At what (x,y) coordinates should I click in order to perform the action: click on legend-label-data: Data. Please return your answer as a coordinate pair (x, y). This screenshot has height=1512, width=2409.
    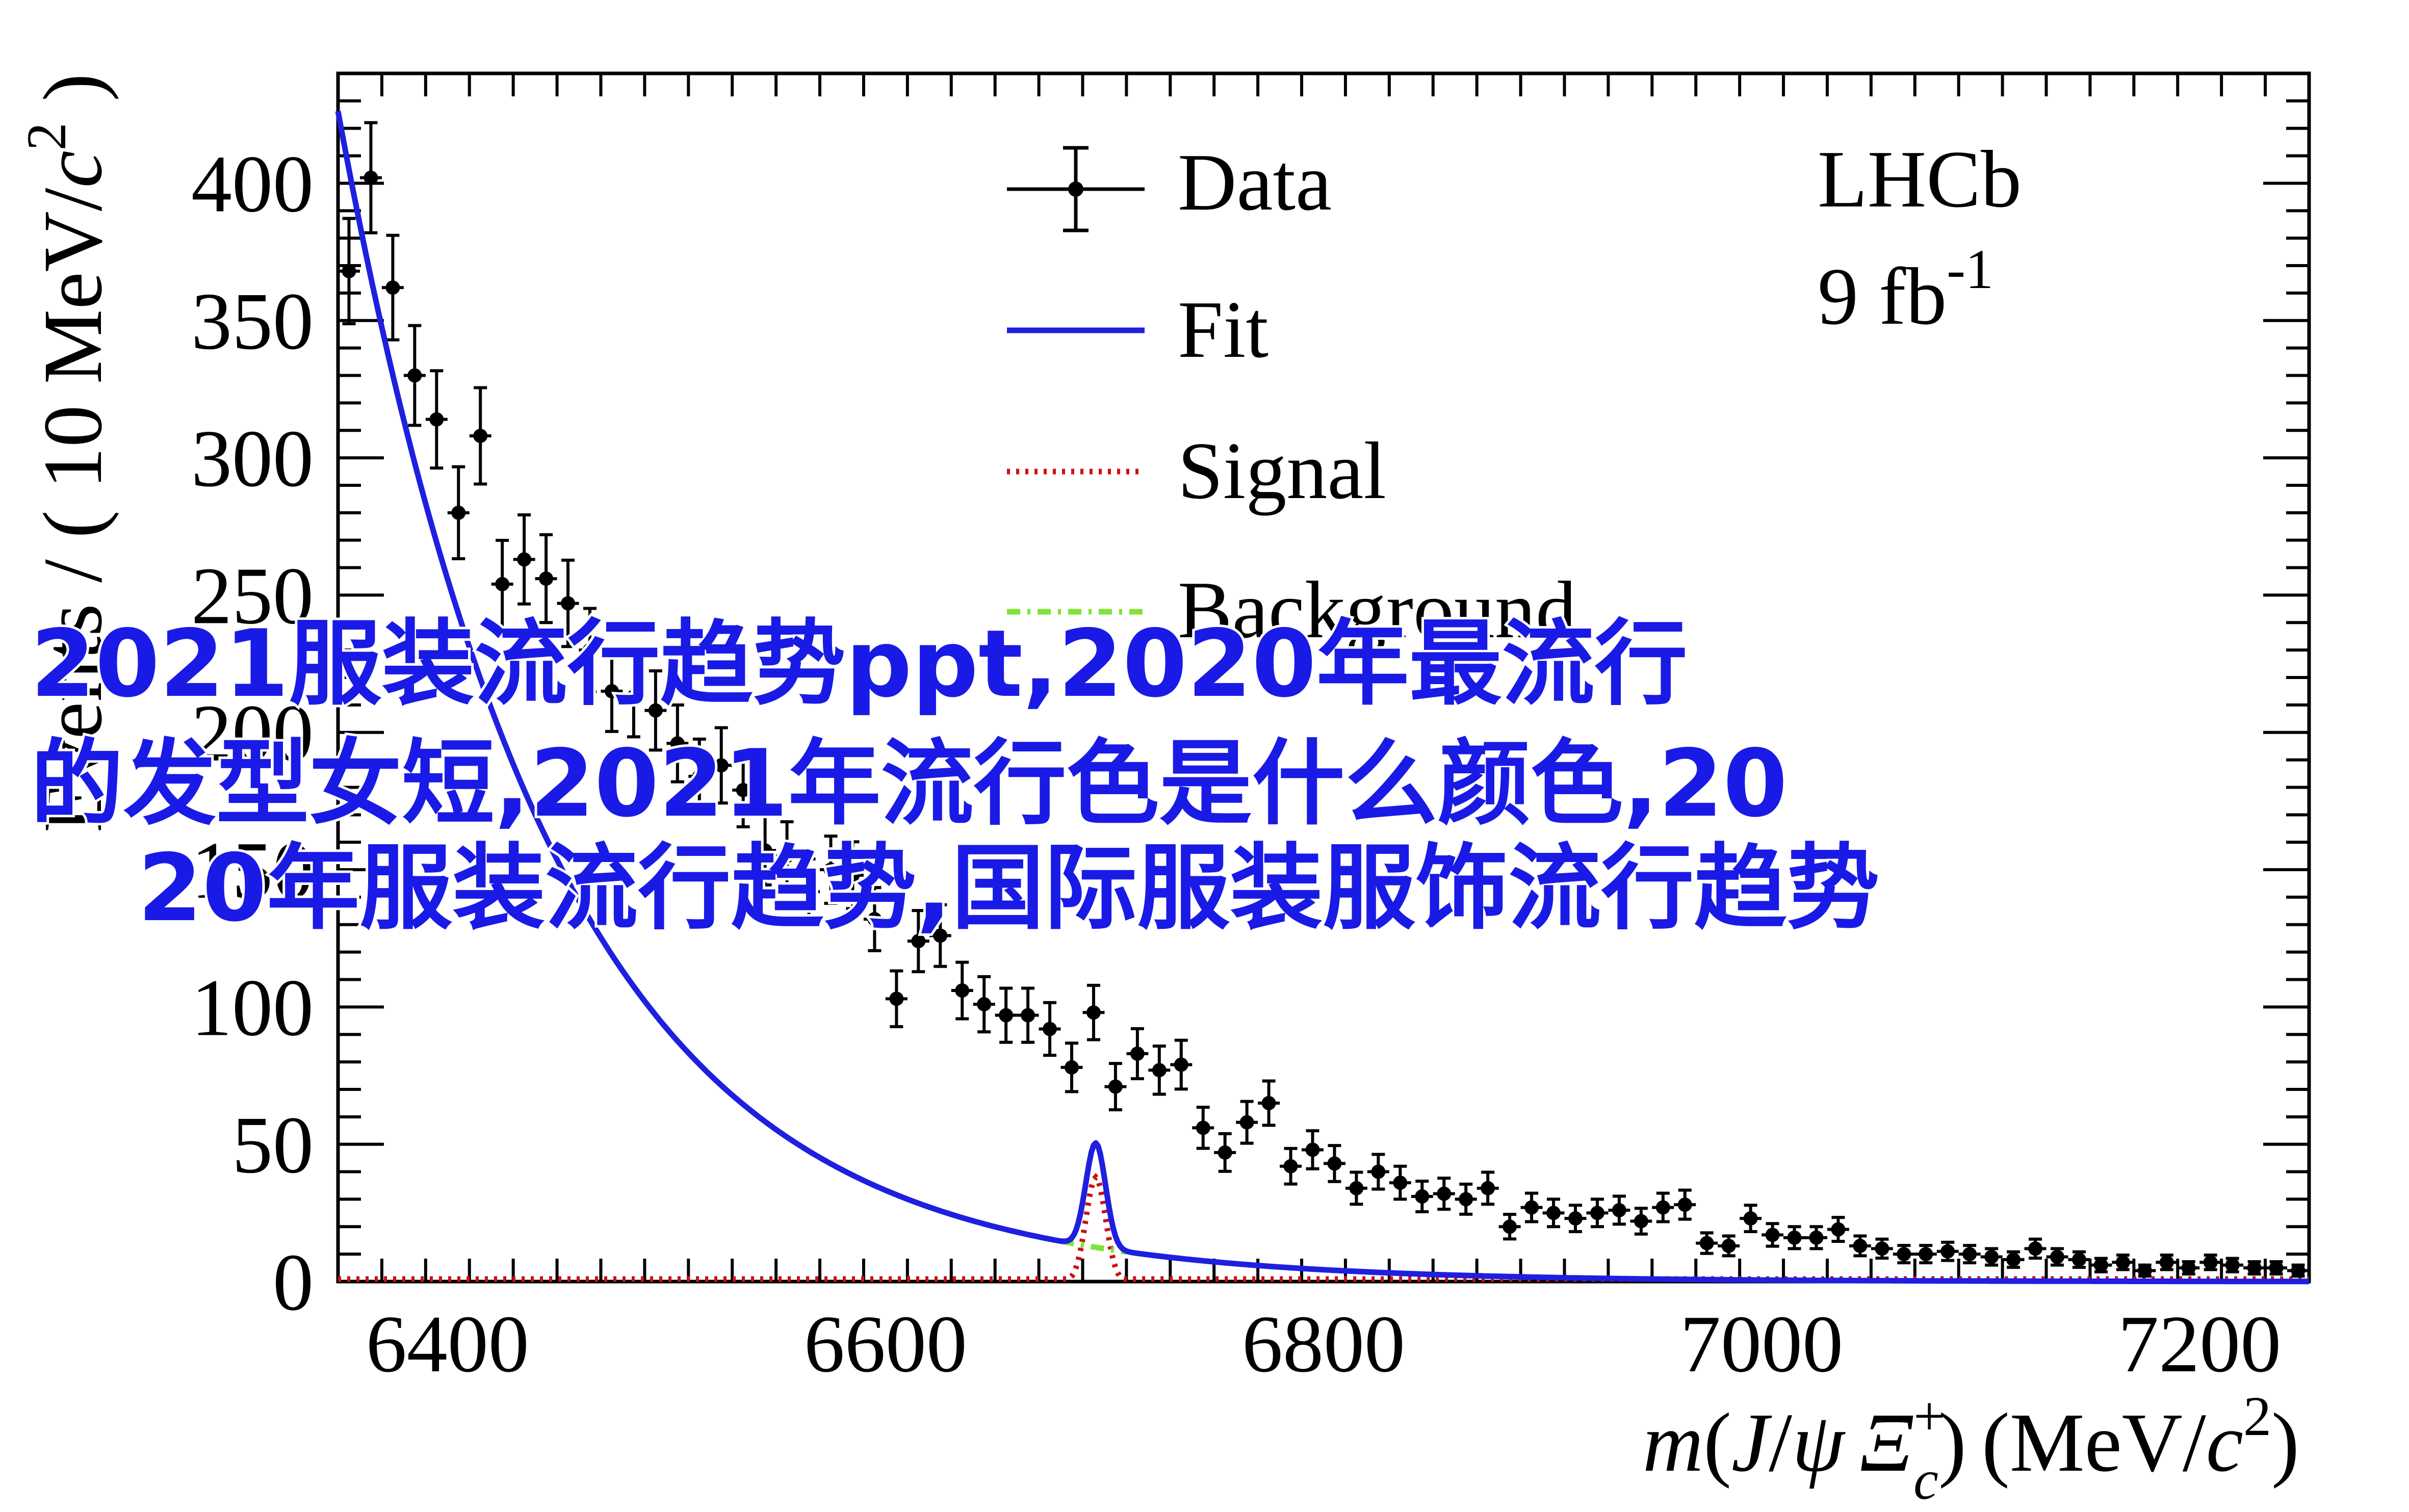
    Looking at the image, I should click on (1255, 182).